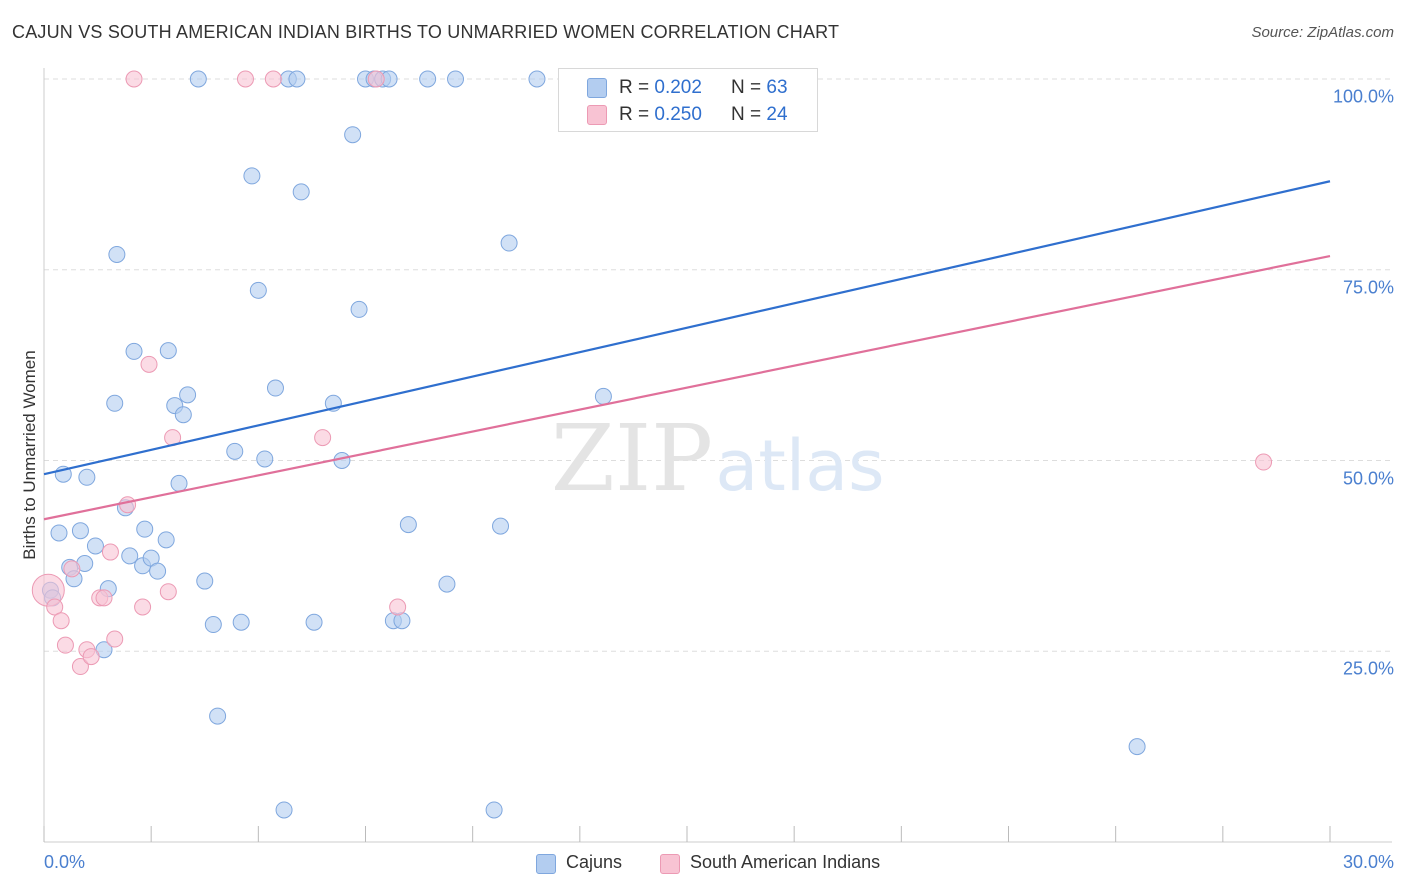 The image size is (1406, 892). What do you see at coordinates (597, 88) in the screenshot?
I see `cajuns-swatch` at bounding box center [597, 88].